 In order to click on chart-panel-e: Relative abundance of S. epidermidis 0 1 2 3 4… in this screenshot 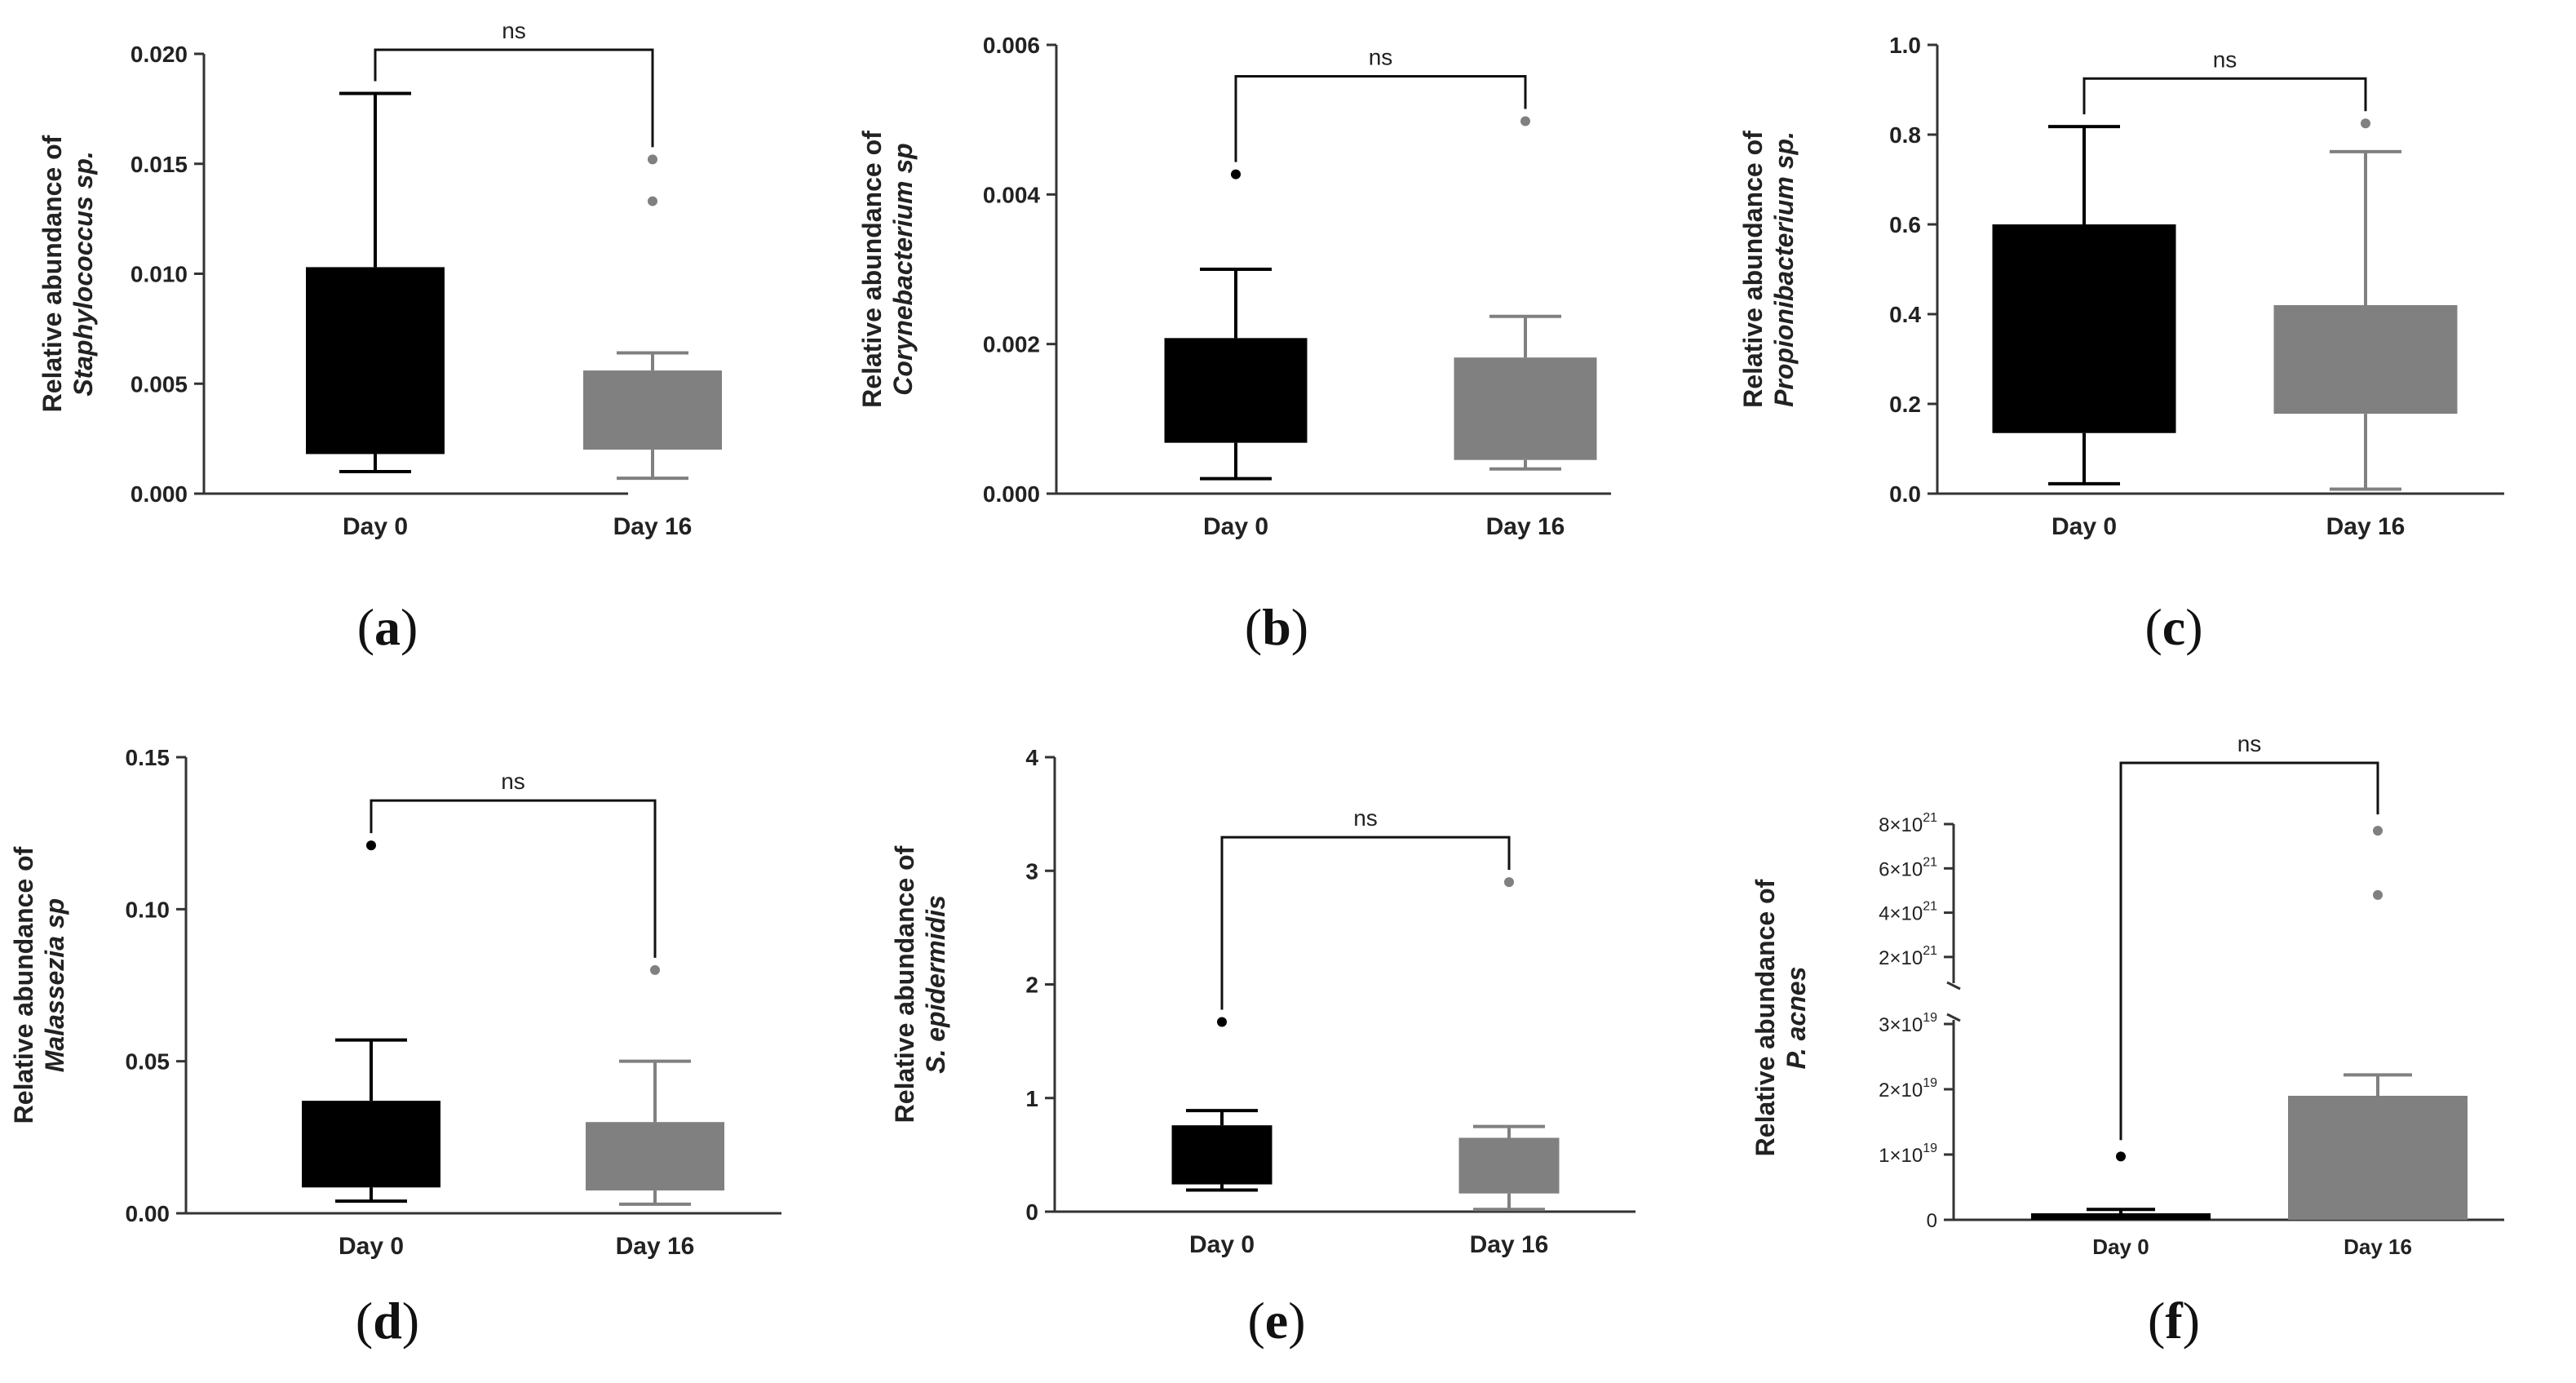, I will do `click(1262, 1047)`.